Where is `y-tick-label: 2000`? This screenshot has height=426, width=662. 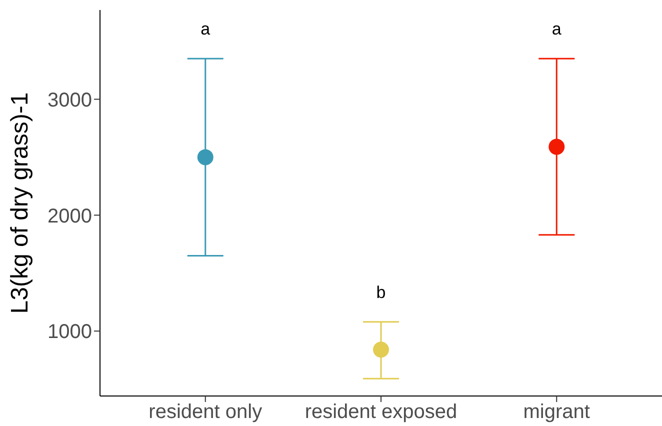 y-tick-label: 2000 is located at coordinates (70, 216).